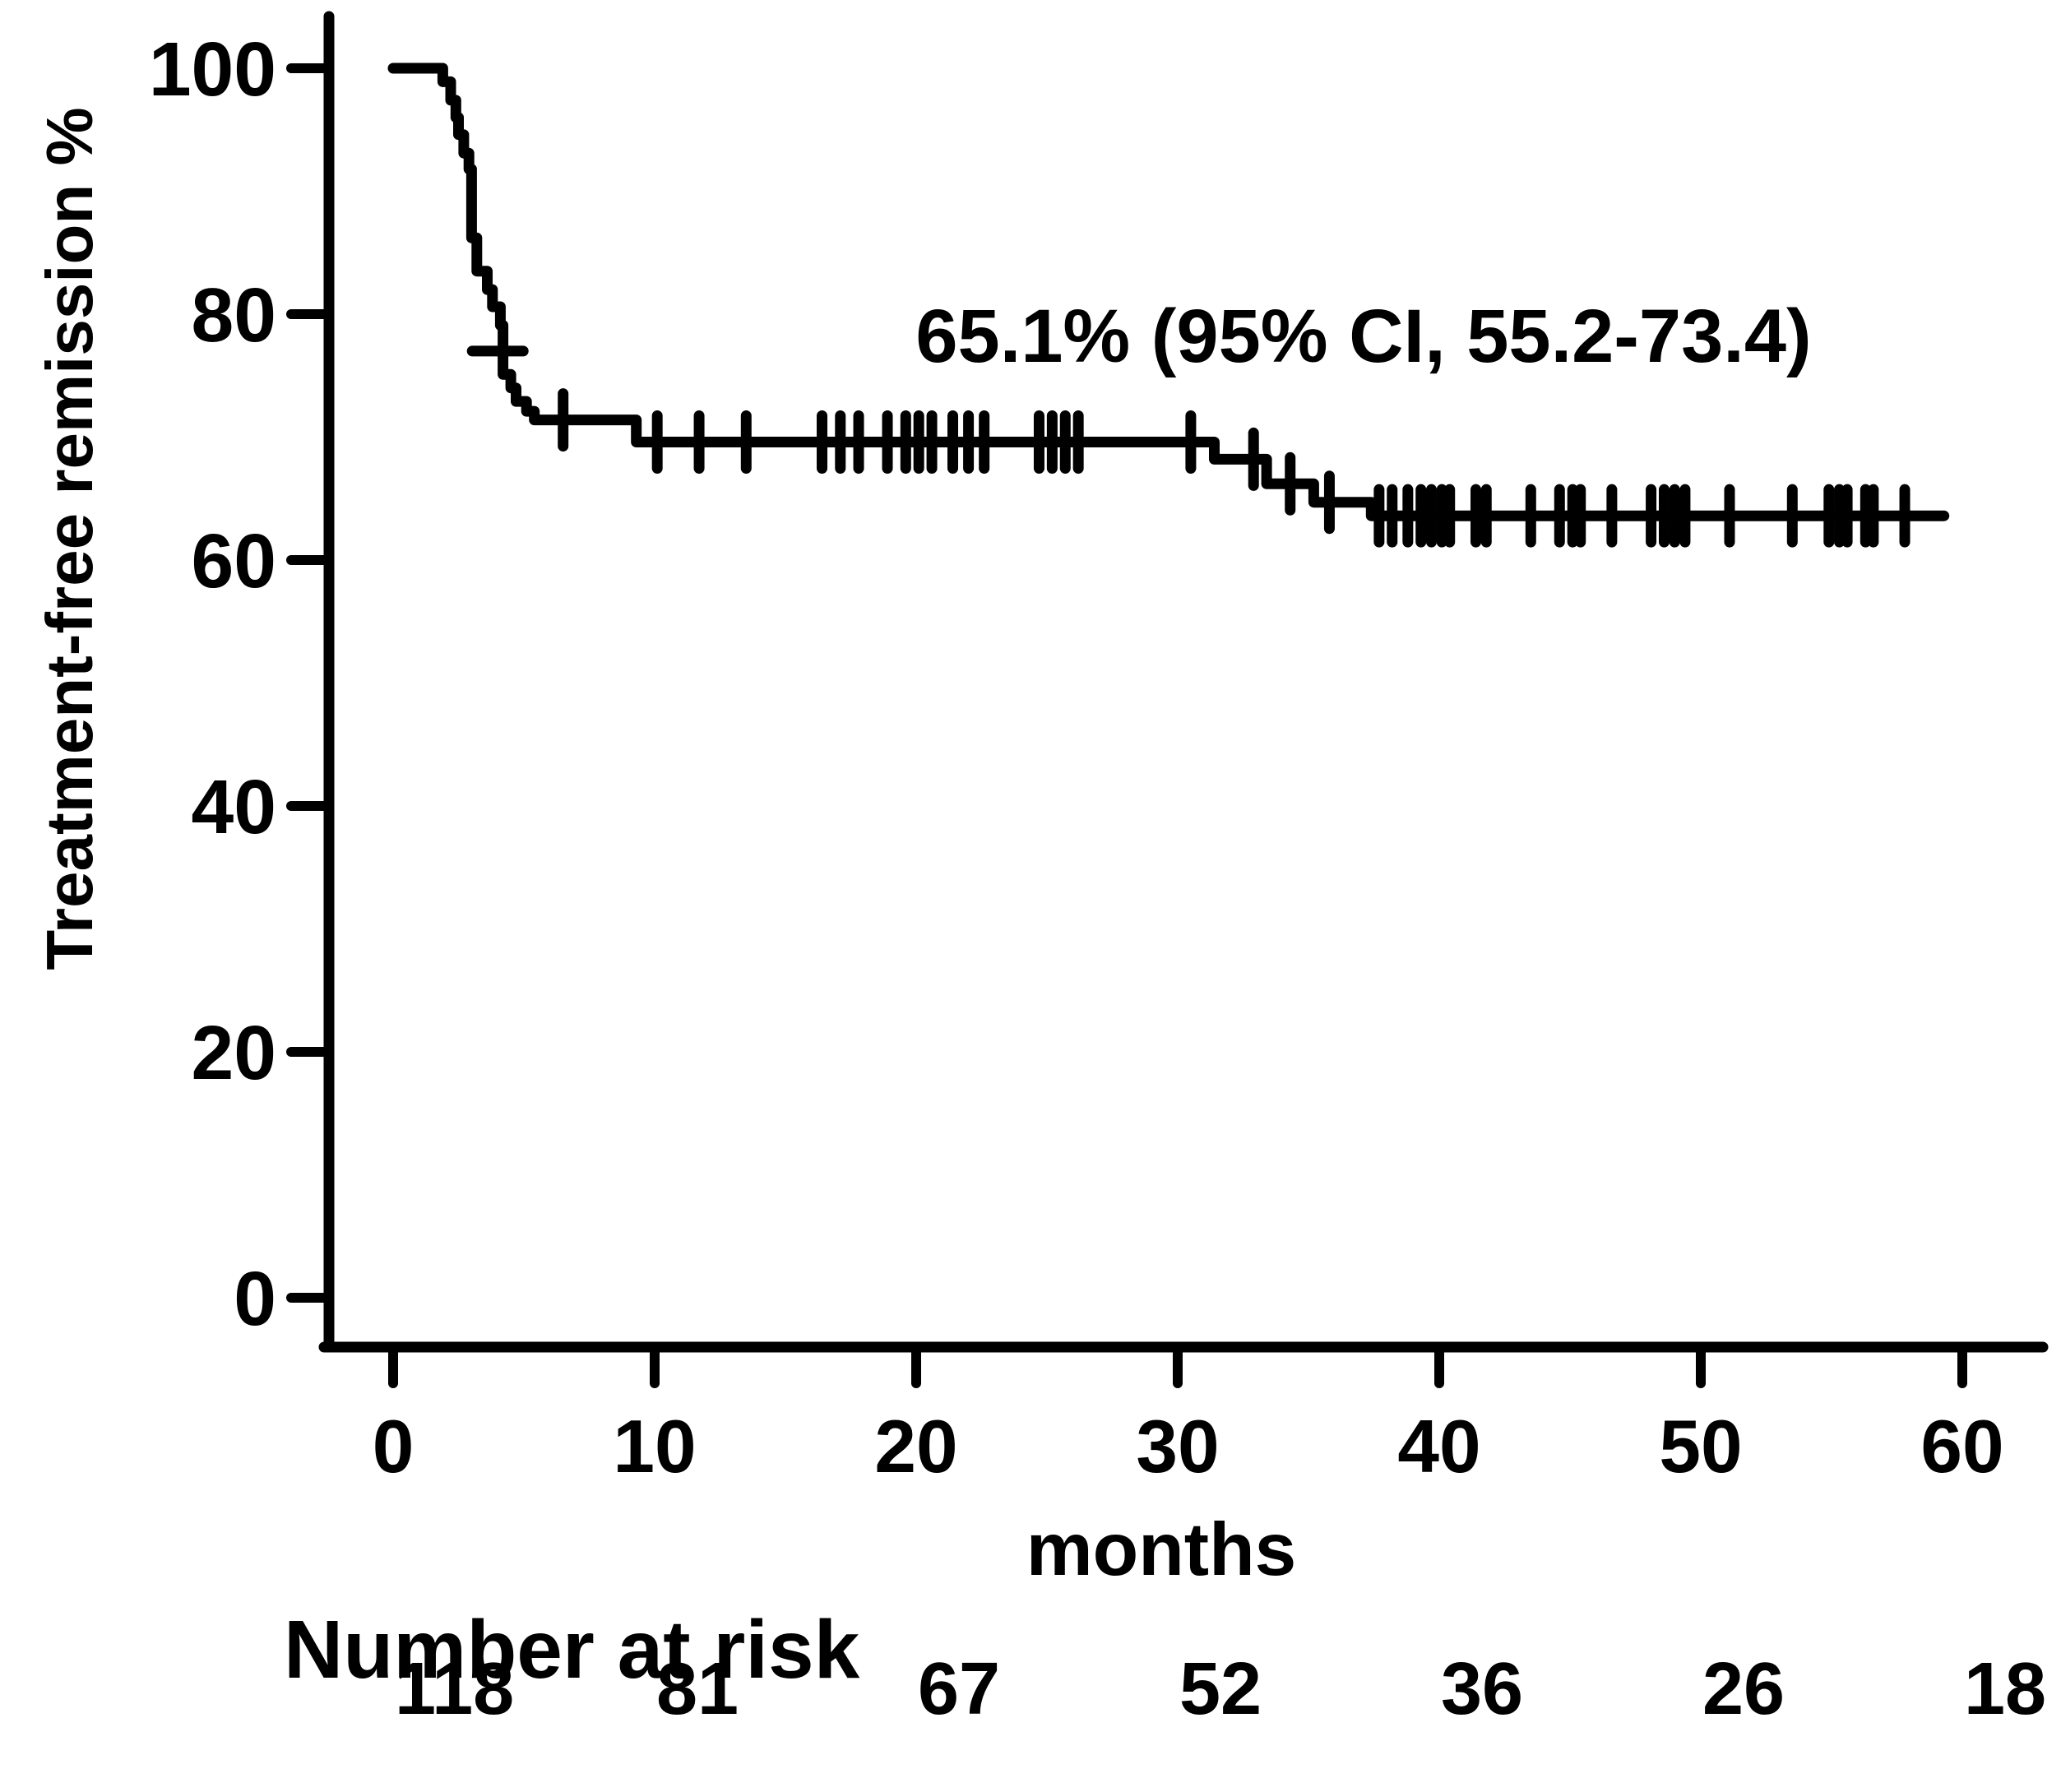 Image resolution: width=2061 pixels, height=1792 pixels. Describe the element at coordinates (234, 1052) in the screenshot. I see `y-tick-label: 20` at that location.